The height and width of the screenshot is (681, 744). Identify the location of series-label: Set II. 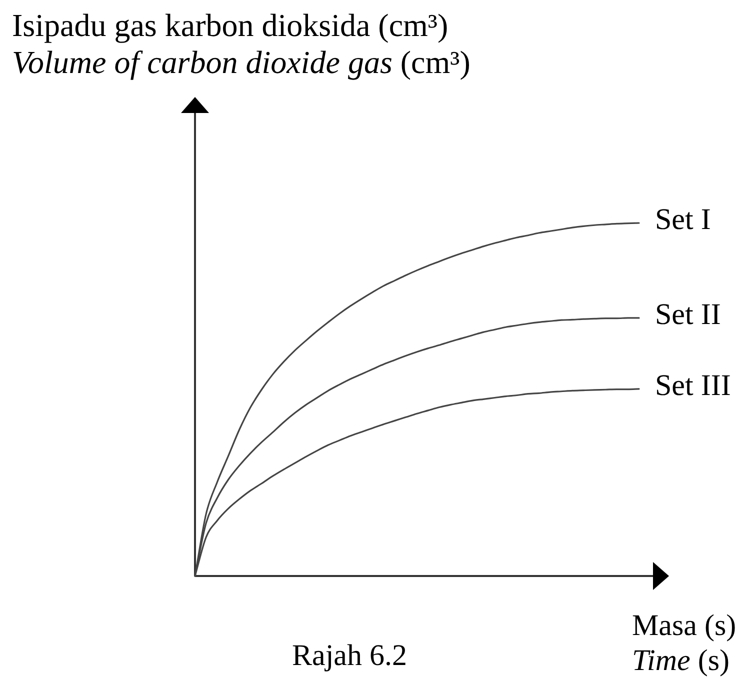
(688, 314).